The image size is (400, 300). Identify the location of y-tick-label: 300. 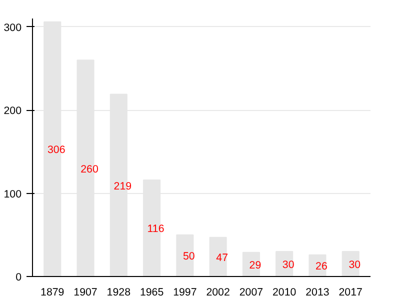
(13, 28).